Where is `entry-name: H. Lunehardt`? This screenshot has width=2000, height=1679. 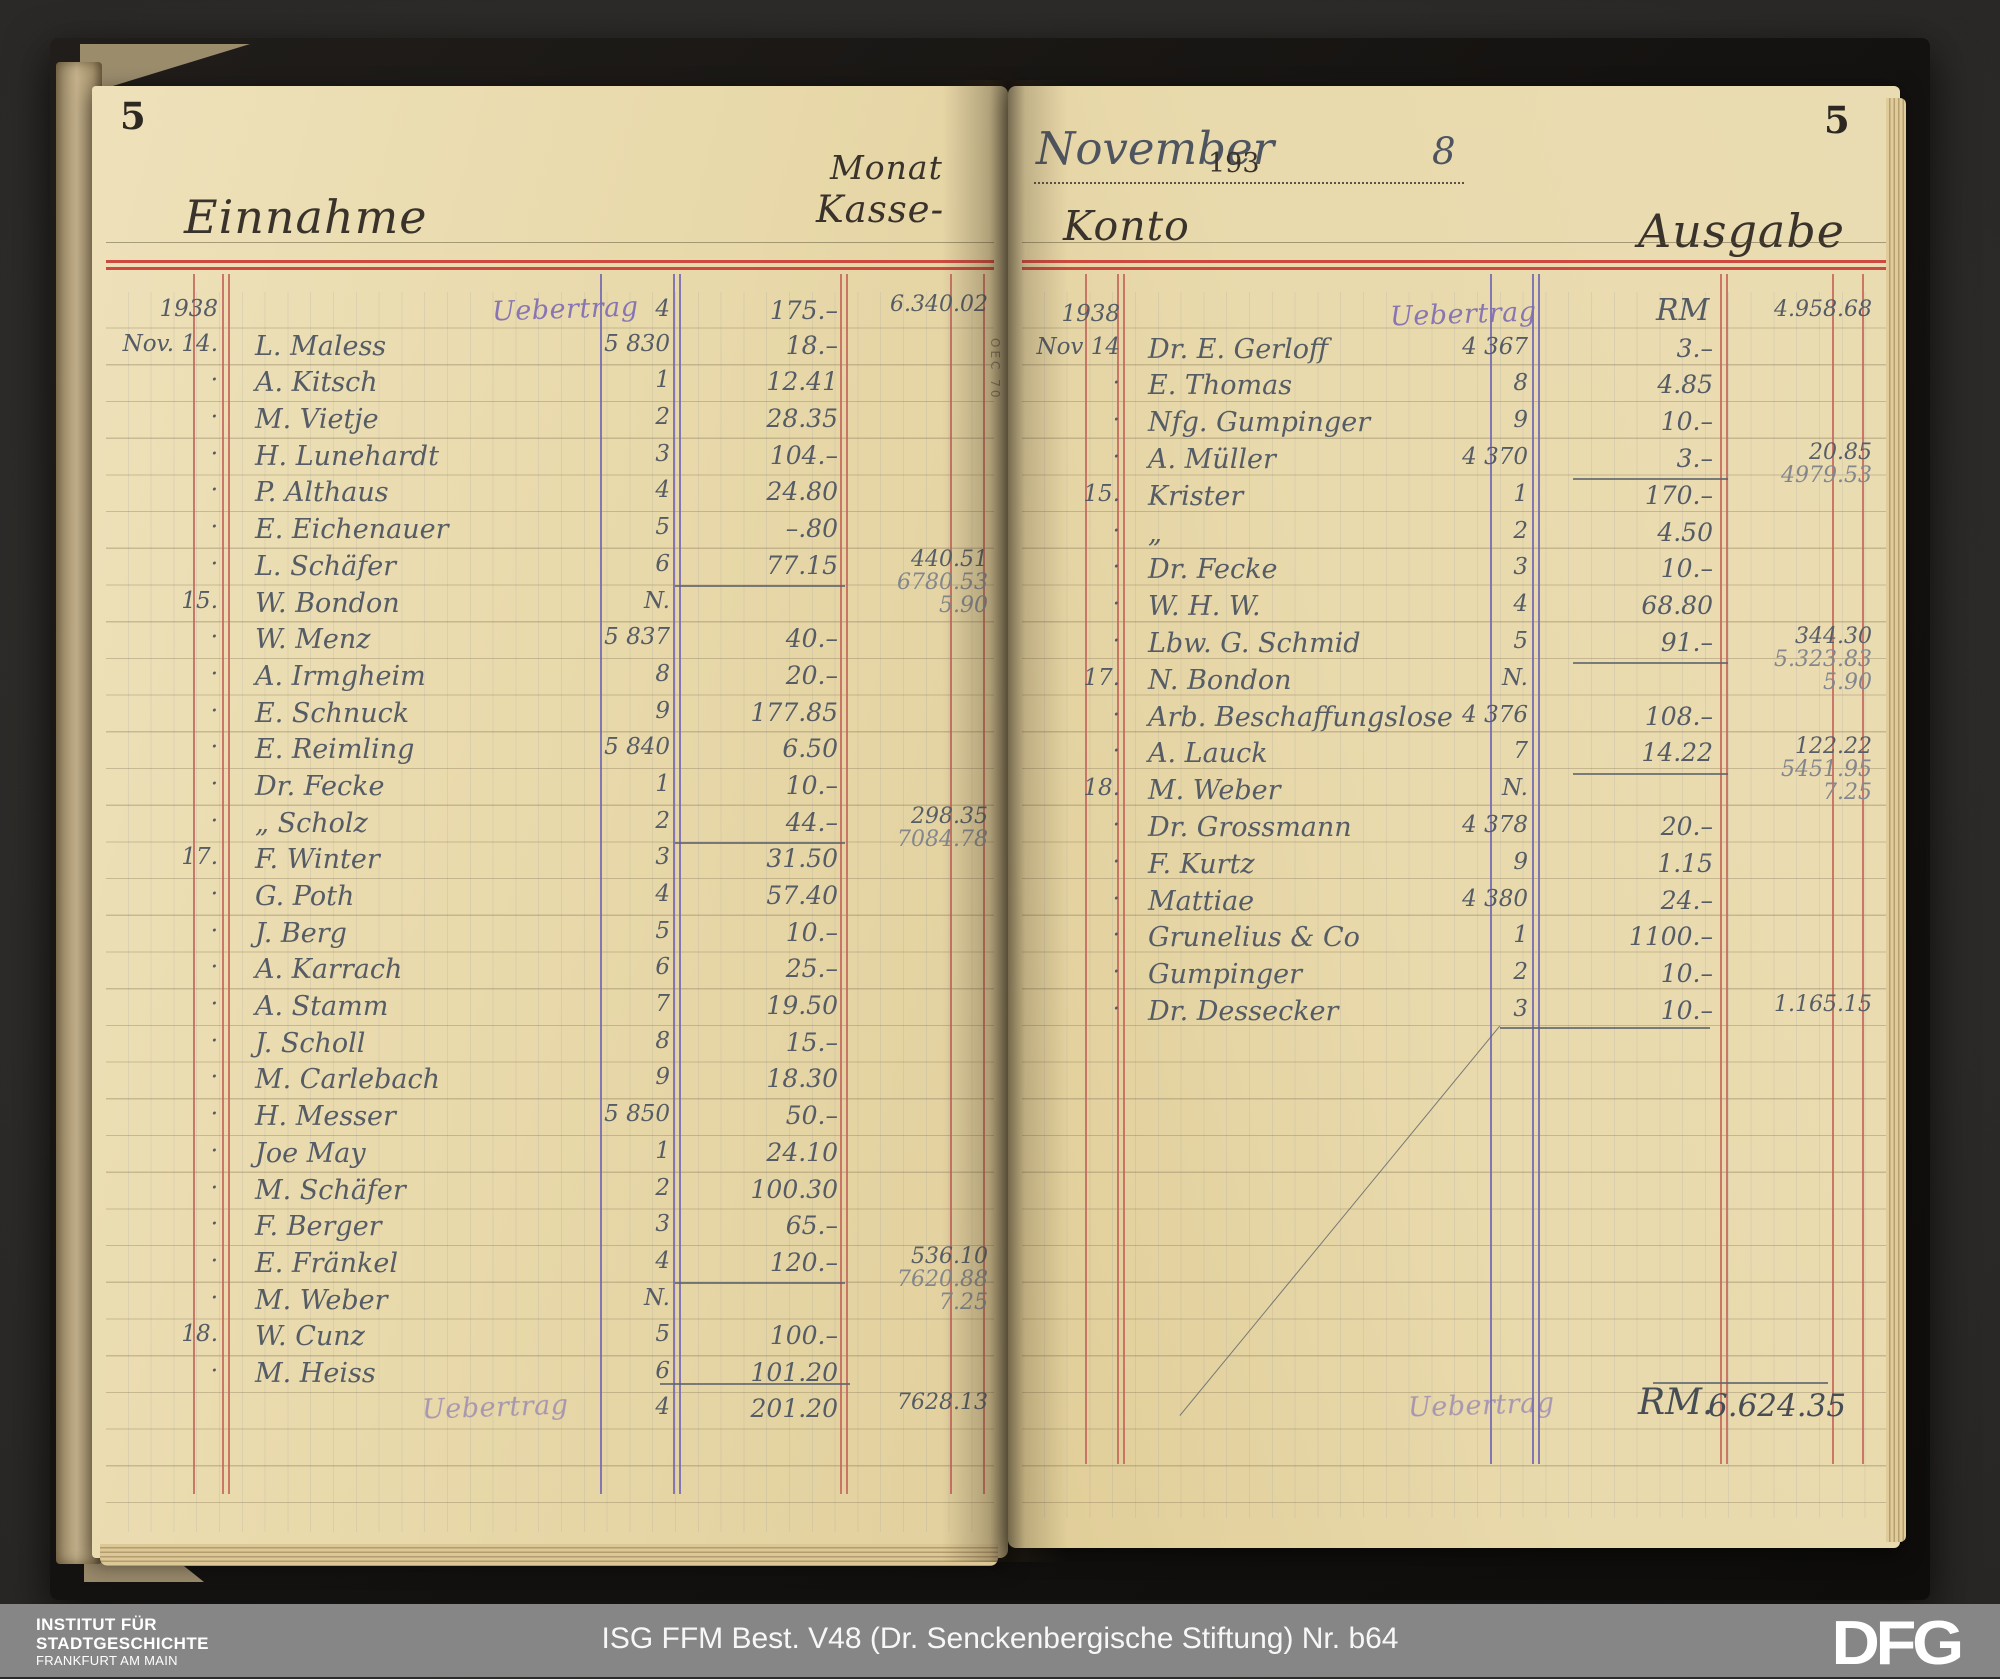
entry-name: H. Lunehardt is located at coordinates (347, 456).